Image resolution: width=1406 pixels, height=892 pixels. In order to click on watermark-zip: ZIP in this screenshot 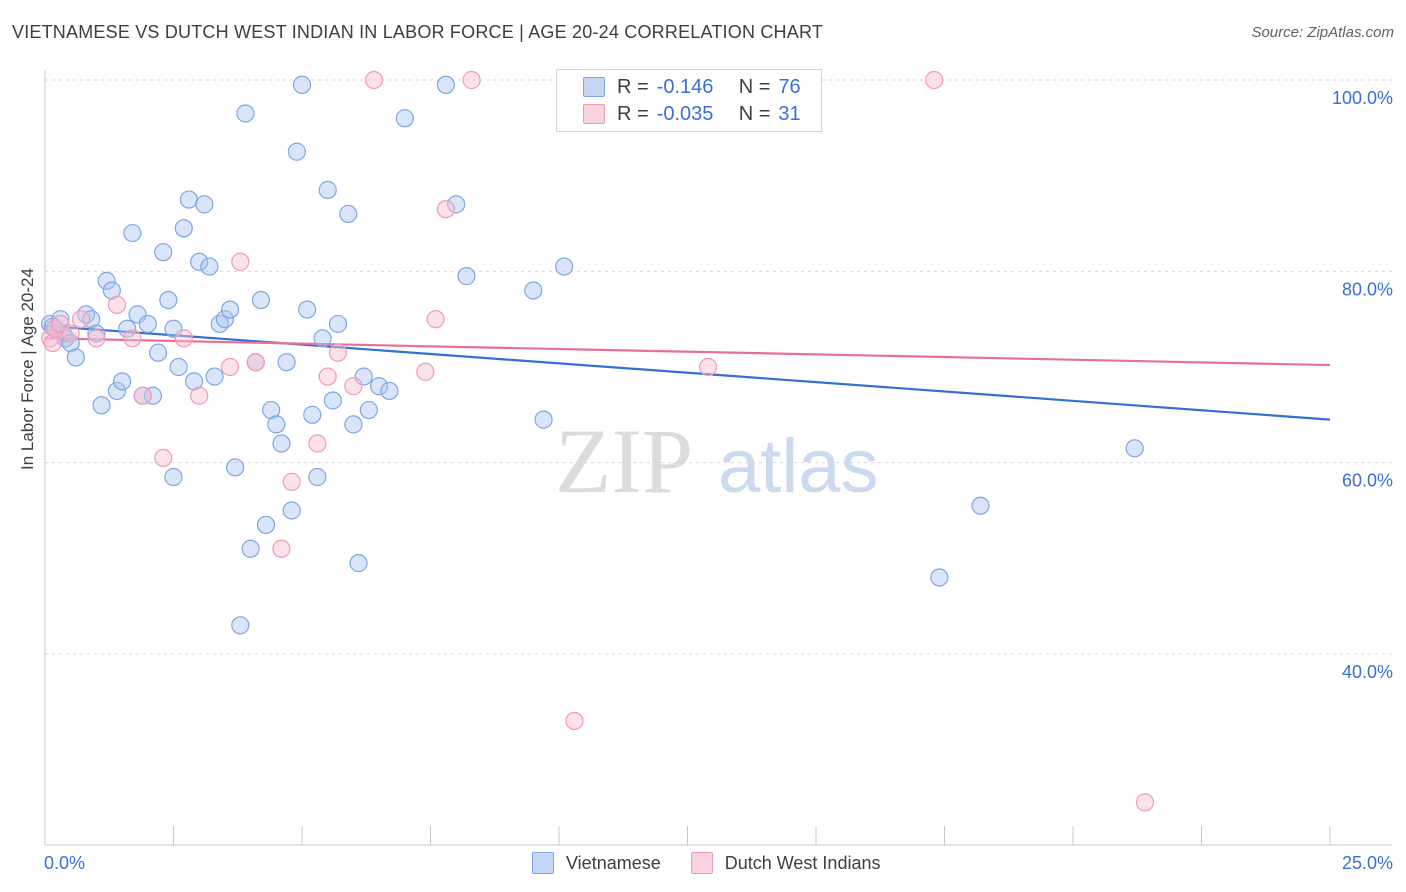, I will do `click(624, 461)`.